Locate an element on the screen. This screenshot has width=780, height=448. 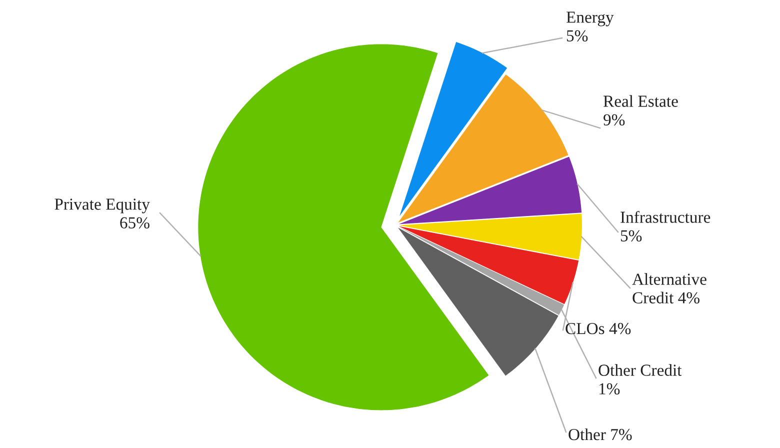
slice-label: Real Estate is located at coordinates (640, 101).